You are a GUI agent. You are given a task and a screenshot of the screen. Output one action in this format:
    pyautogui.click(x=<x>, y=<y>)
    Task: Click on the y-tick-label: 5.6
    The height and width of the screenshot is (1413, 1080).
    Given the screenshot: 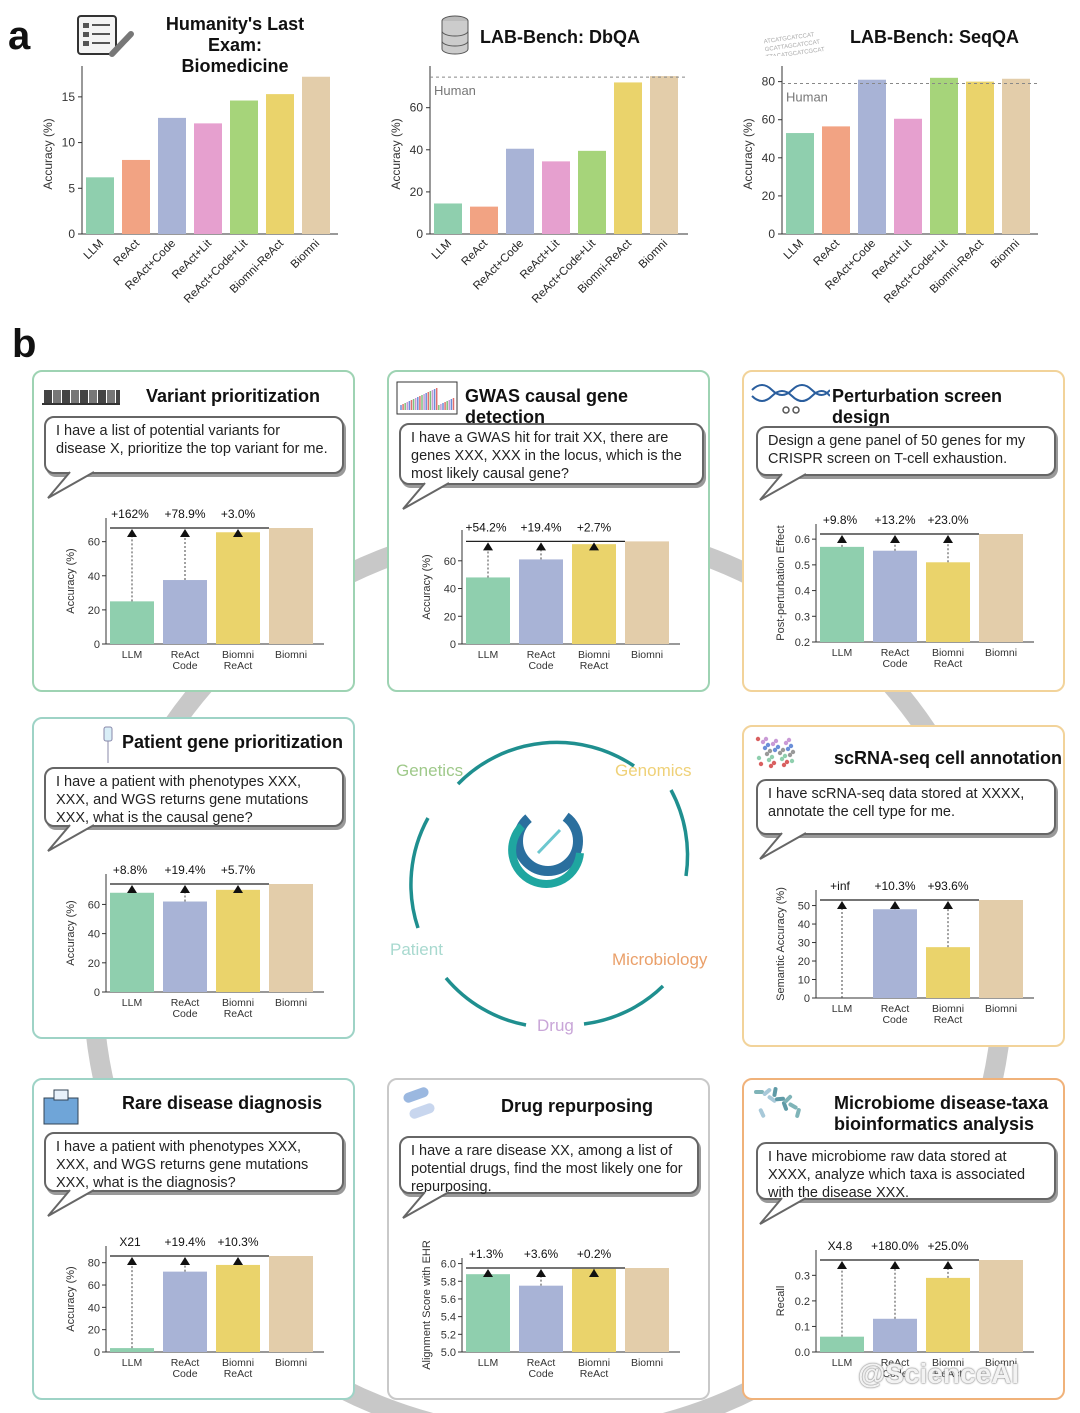 What is the action you would take?
    pyautogui.click(x=448, y=1300)
    